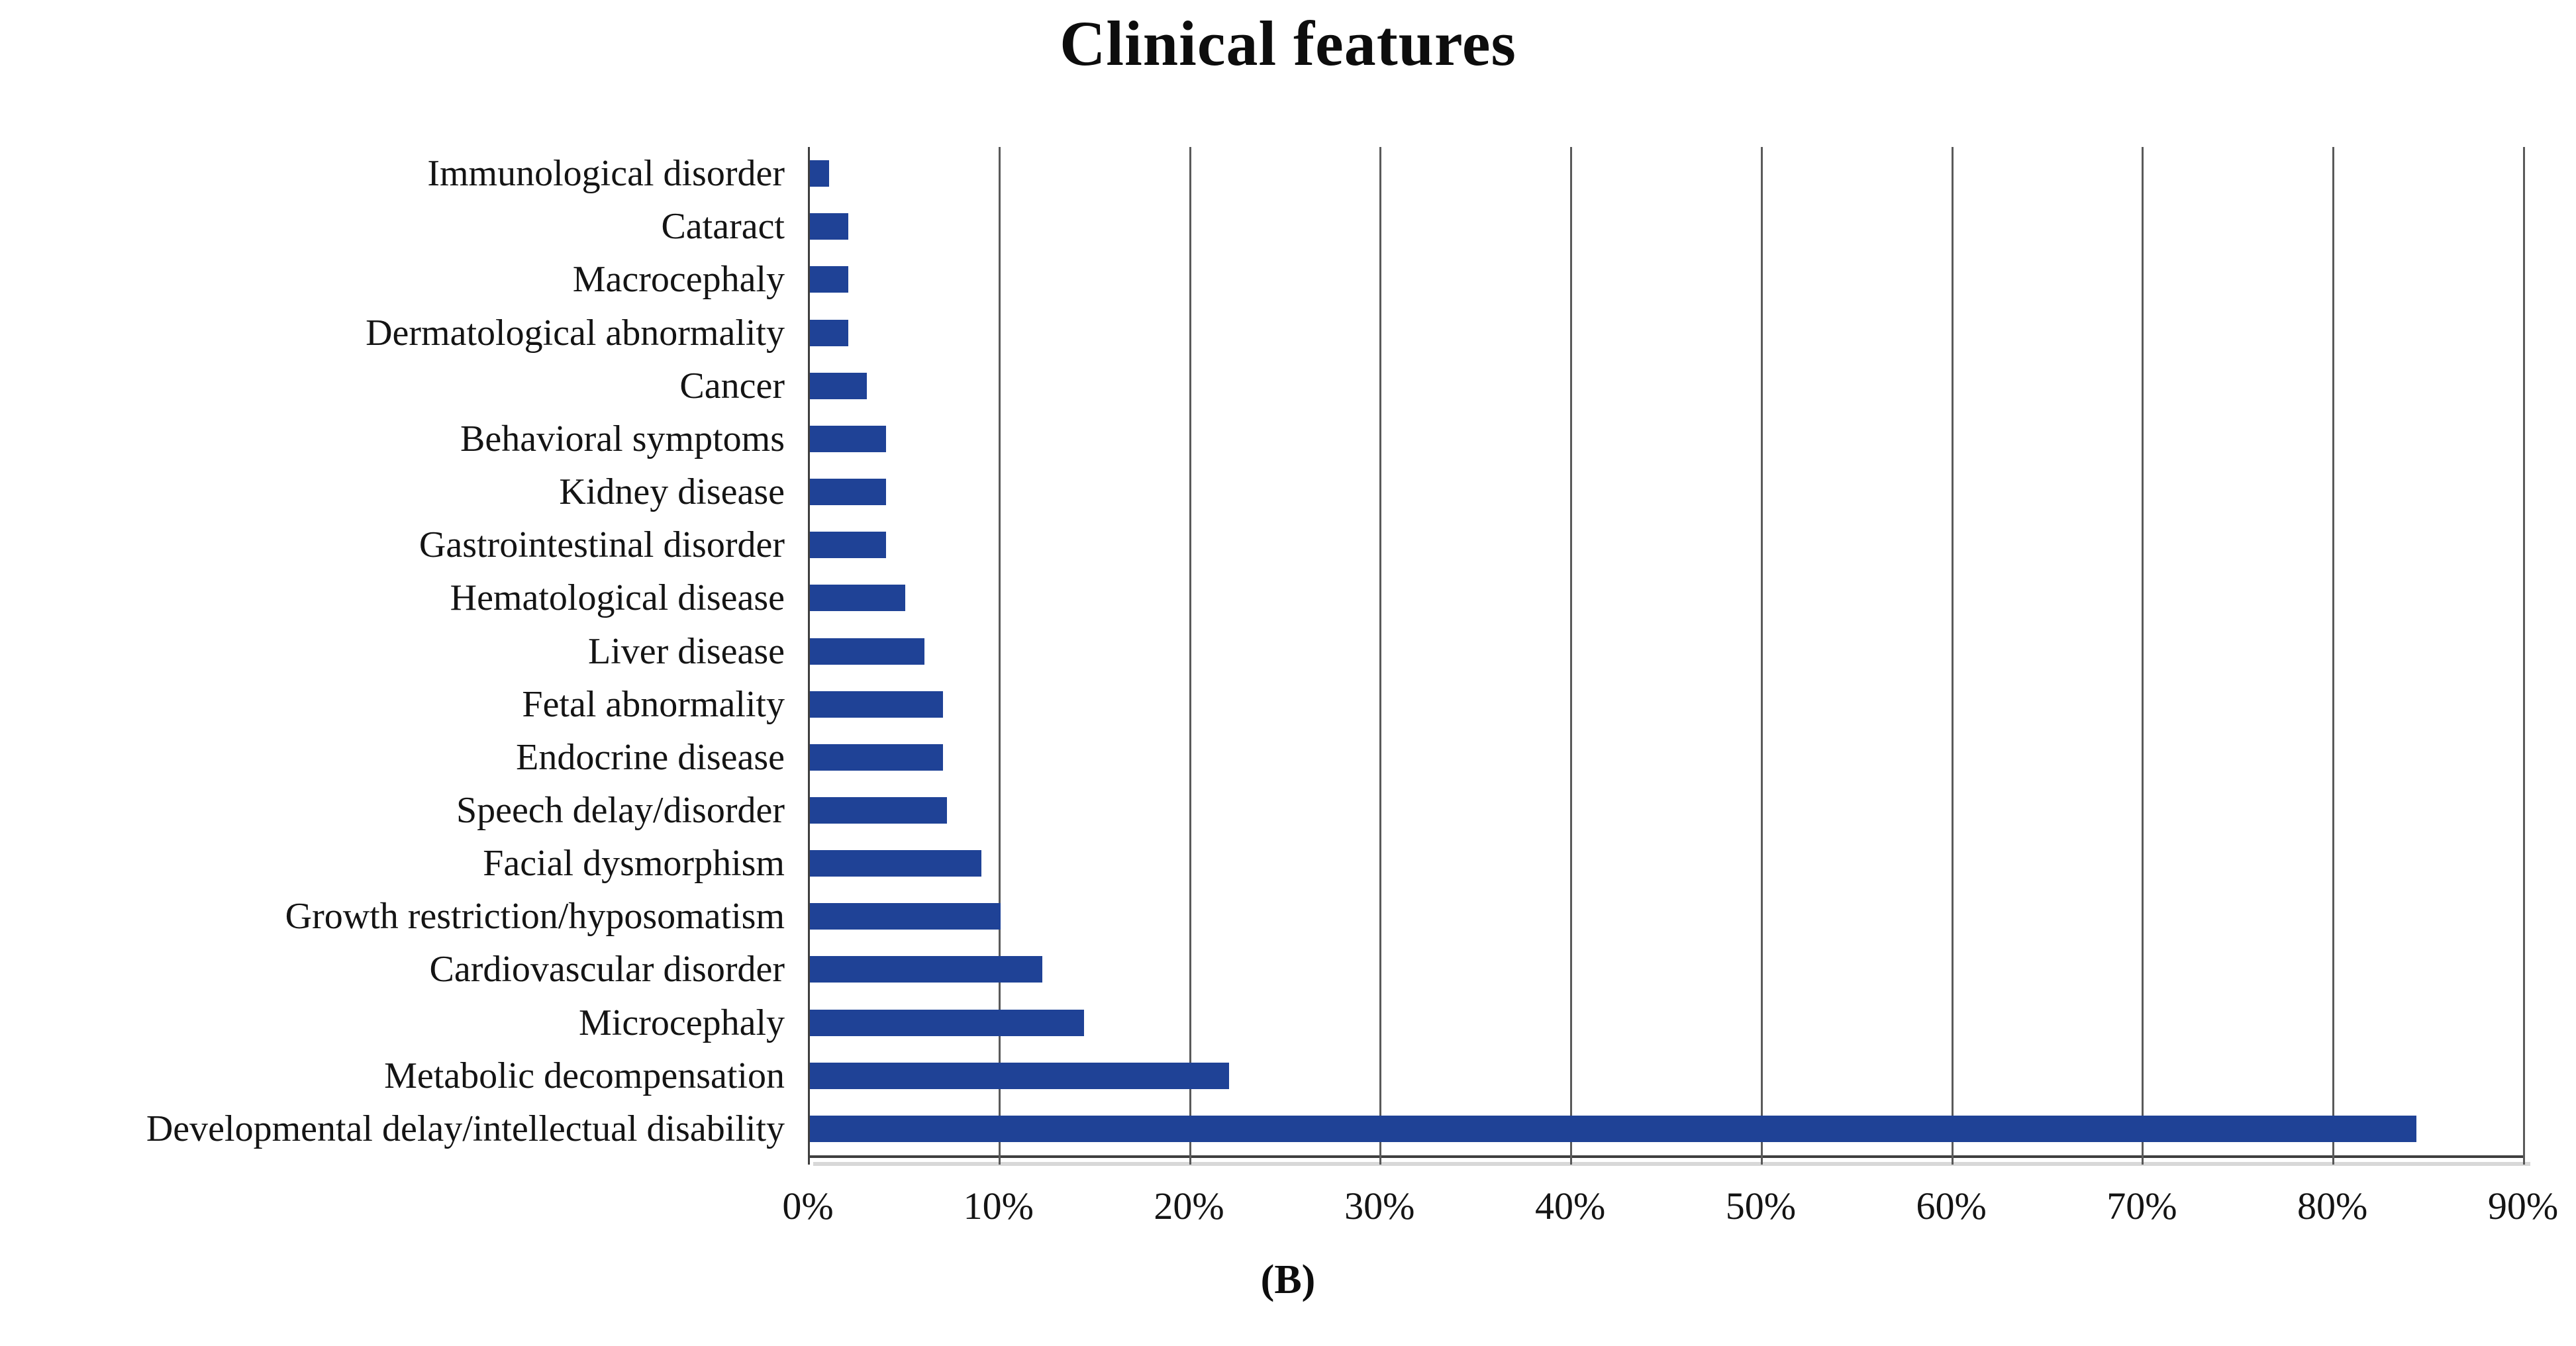 This screenshot has height=1346, width=2576. What do you see at coordinates (650, 757) in the screenshot?
I see `category-label: Endocrine disease` at bounding box center [650, 757].